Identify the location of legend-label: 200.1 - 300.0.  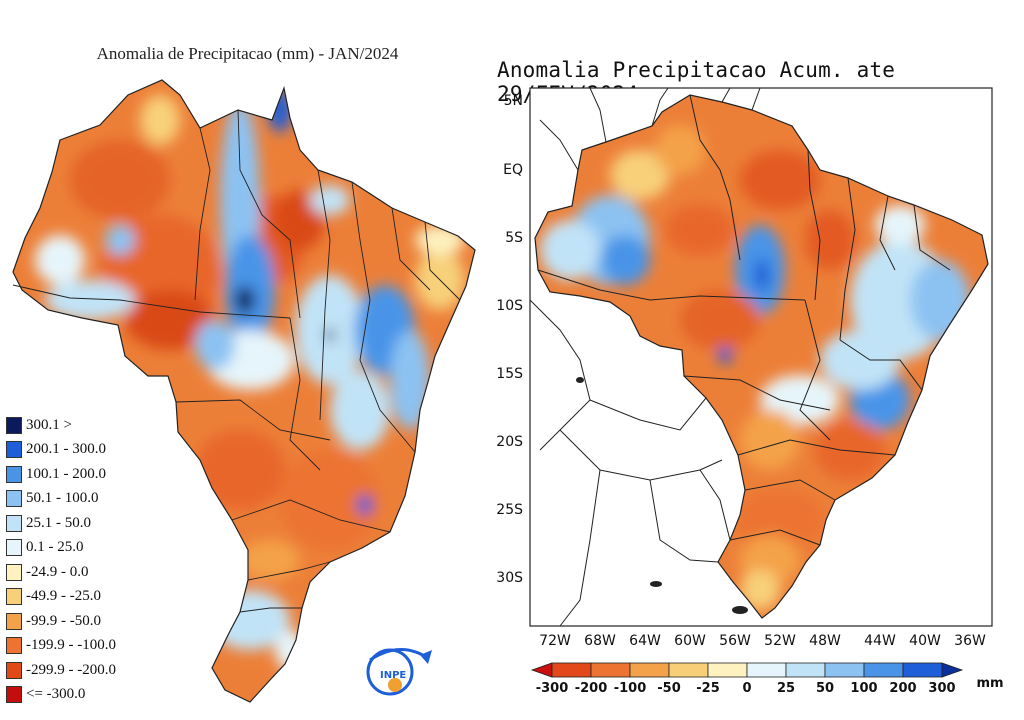
(66, 449).